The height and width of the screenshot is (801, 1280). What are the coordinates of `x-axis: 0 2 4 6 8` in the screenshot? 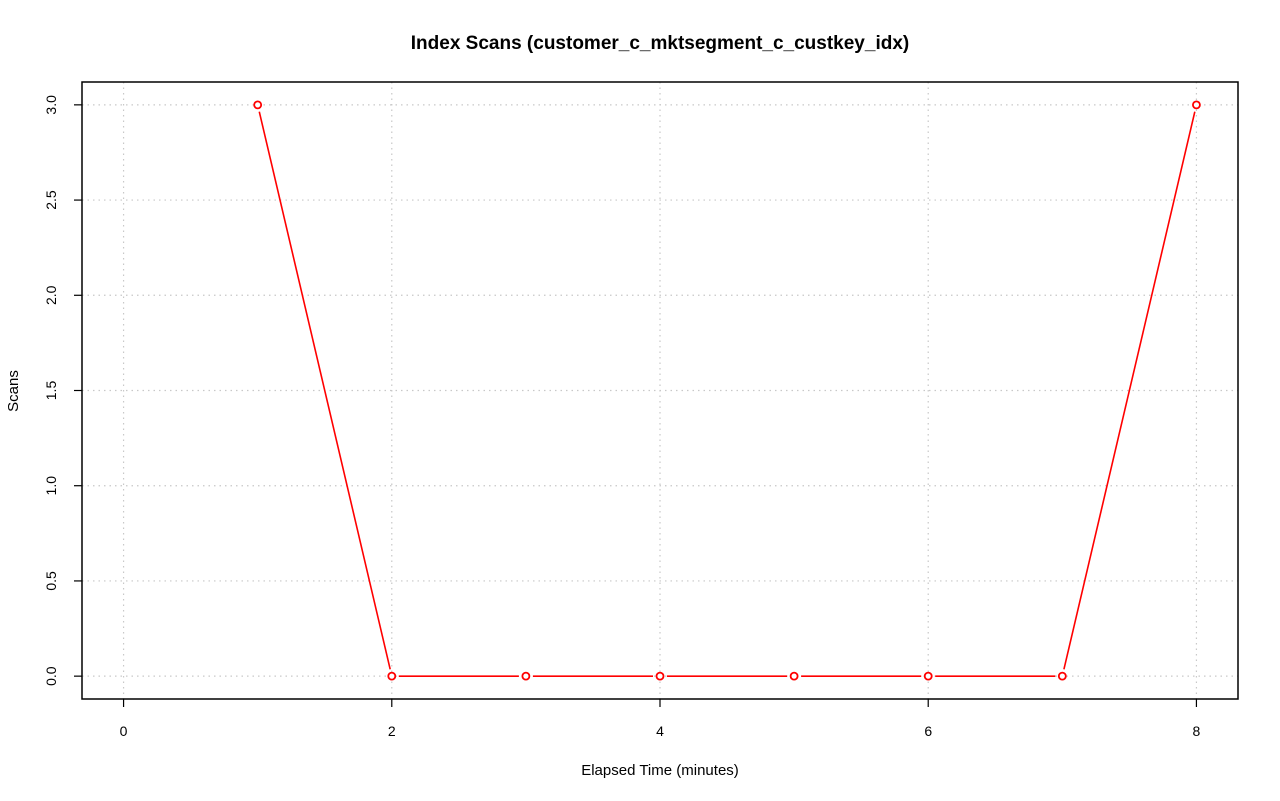 It's located at (660, 719).